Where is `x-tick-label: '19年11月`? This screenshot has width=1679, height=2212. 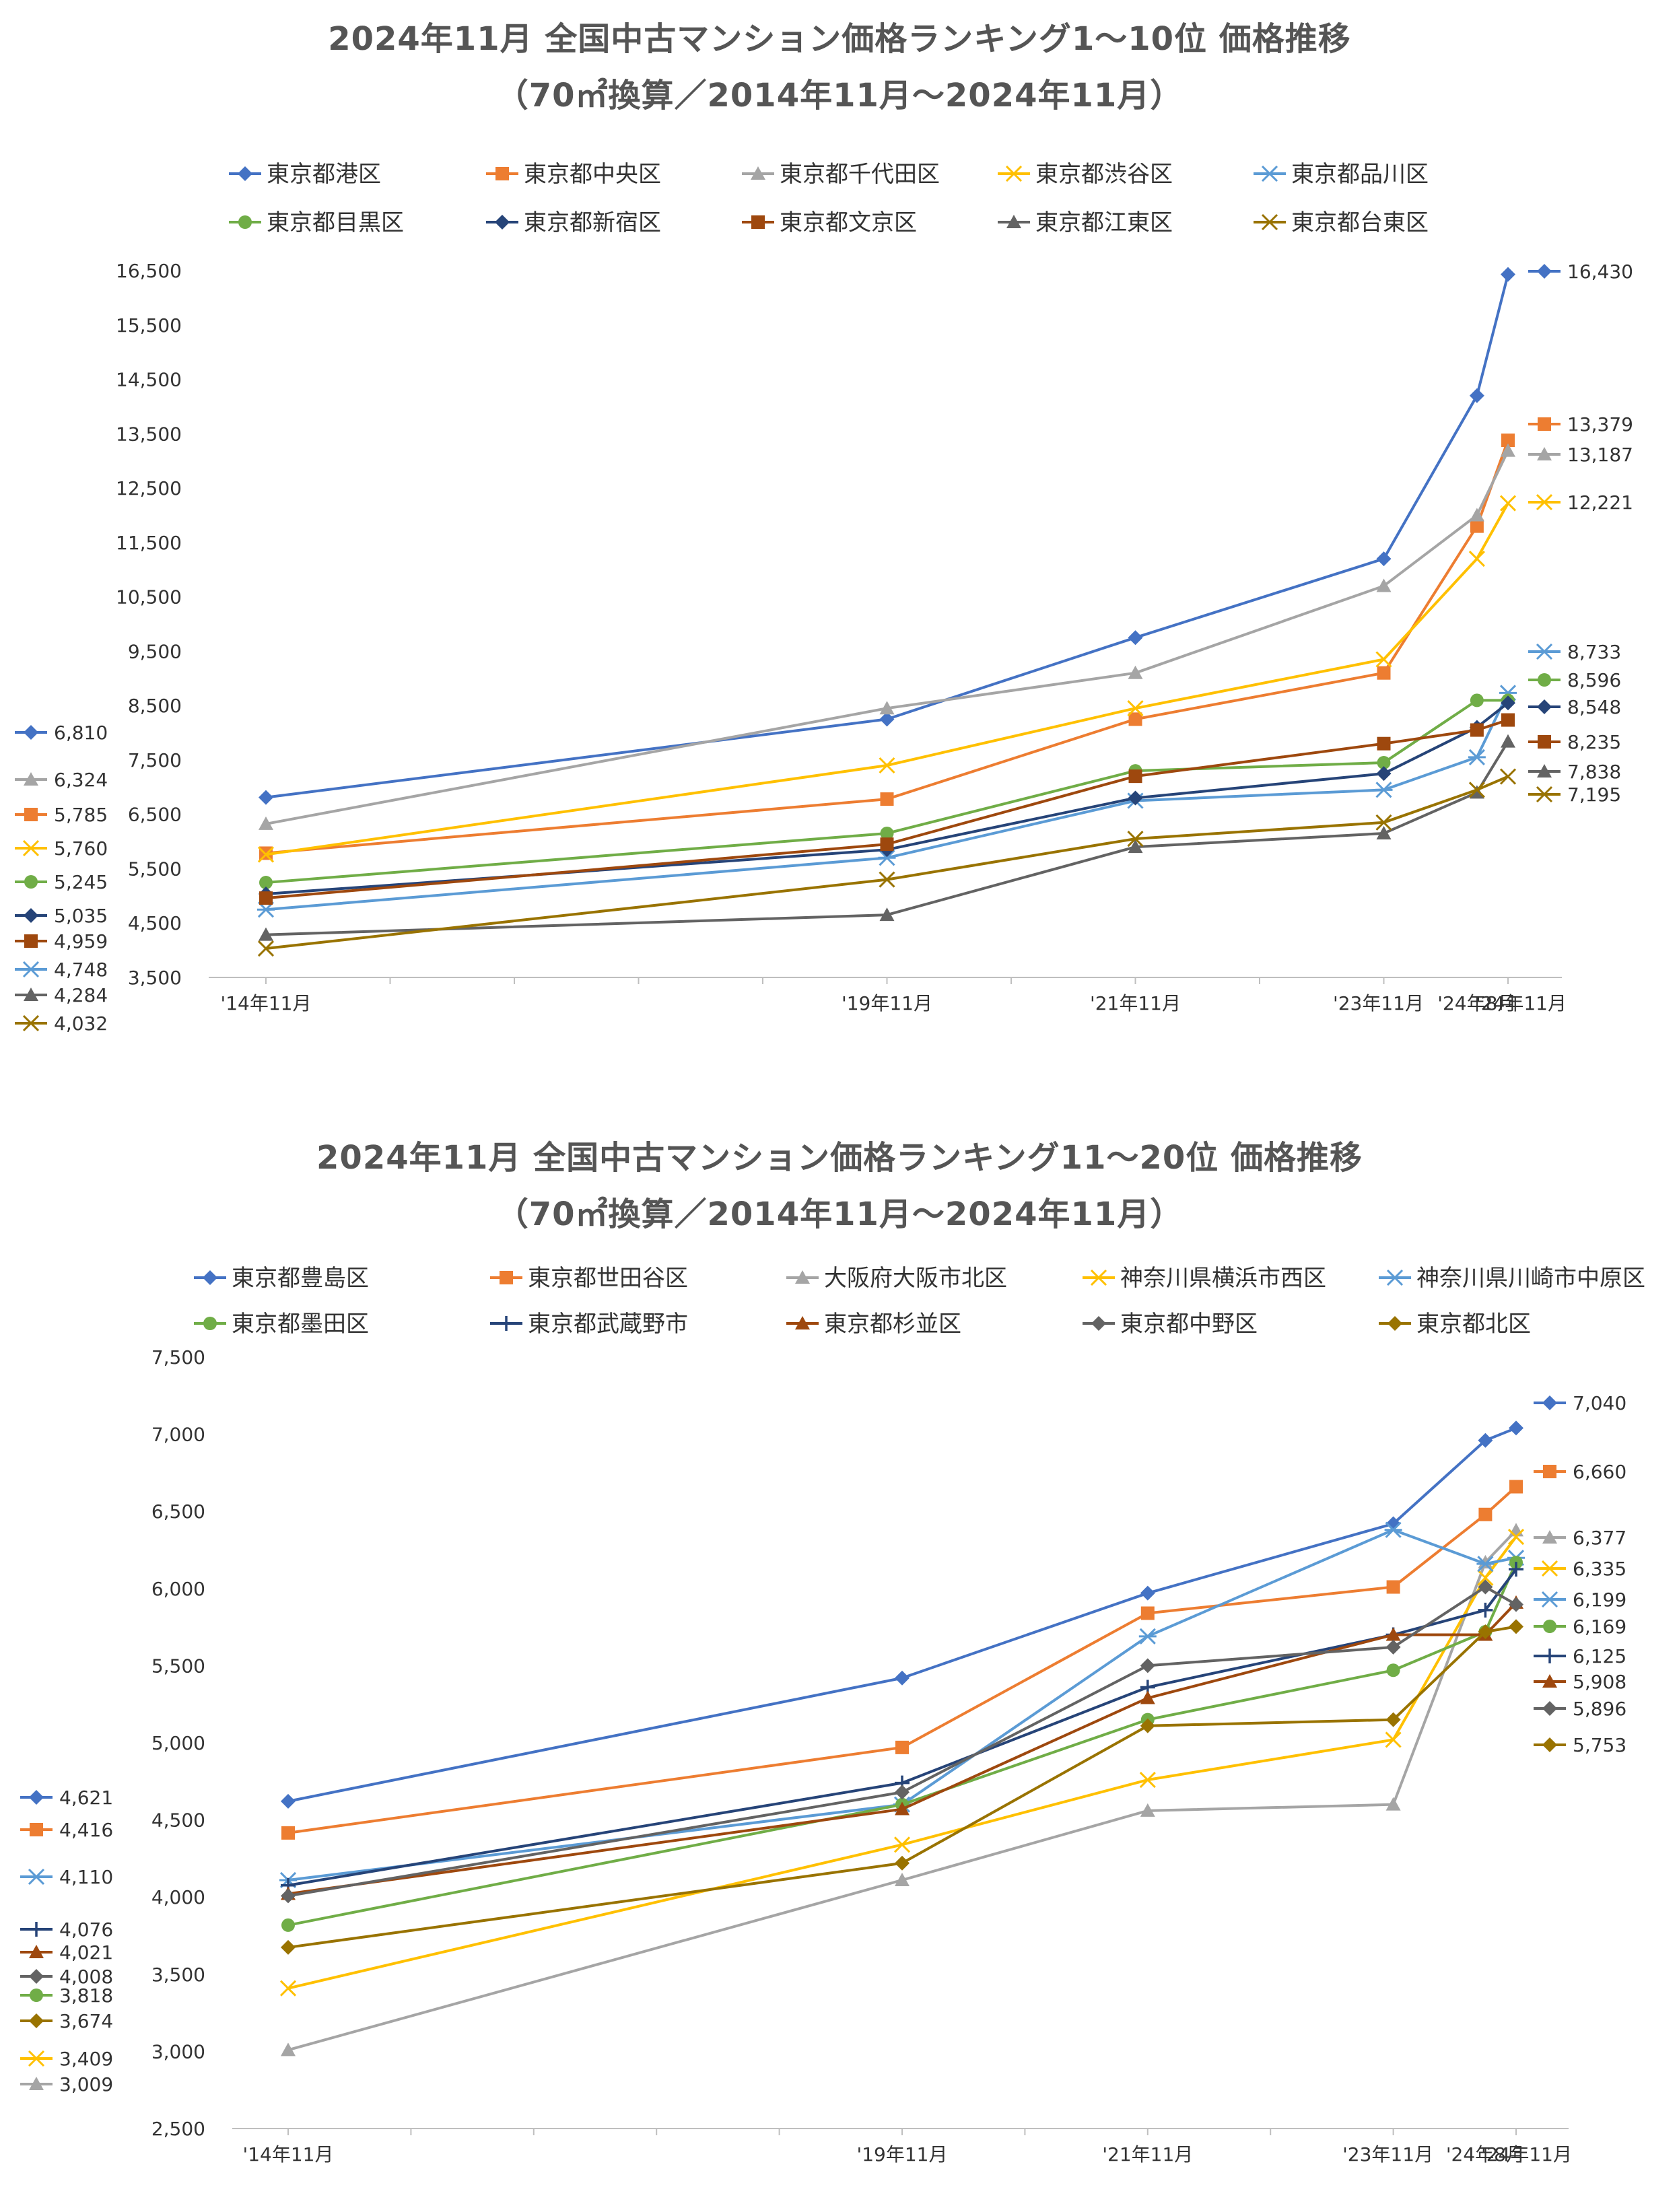 x-tick-label: '19年11月 is located at coordinates (902, 2154).